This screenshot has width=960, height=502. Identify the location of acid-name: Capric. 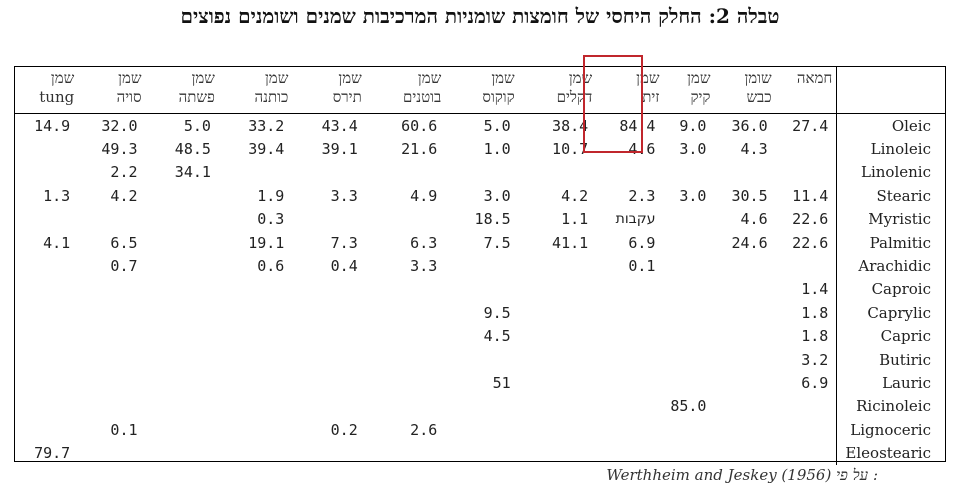
(890, 336).